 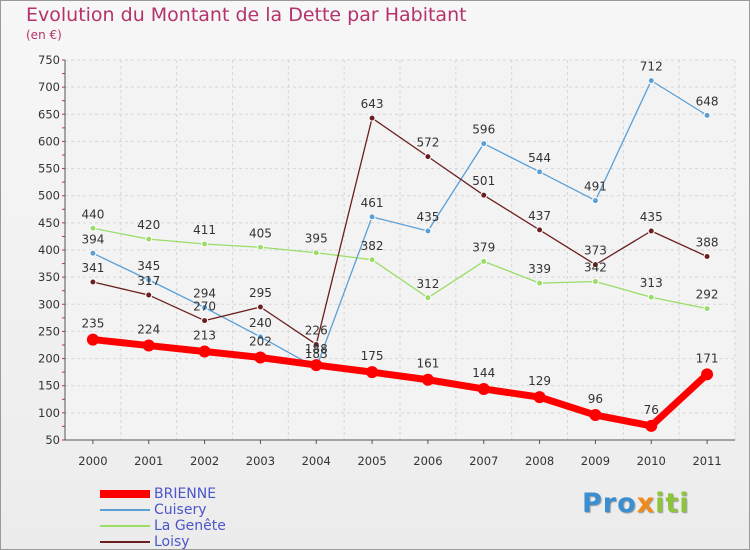 I want to click on y-tick-label: 50, so click(x=52, y=440).